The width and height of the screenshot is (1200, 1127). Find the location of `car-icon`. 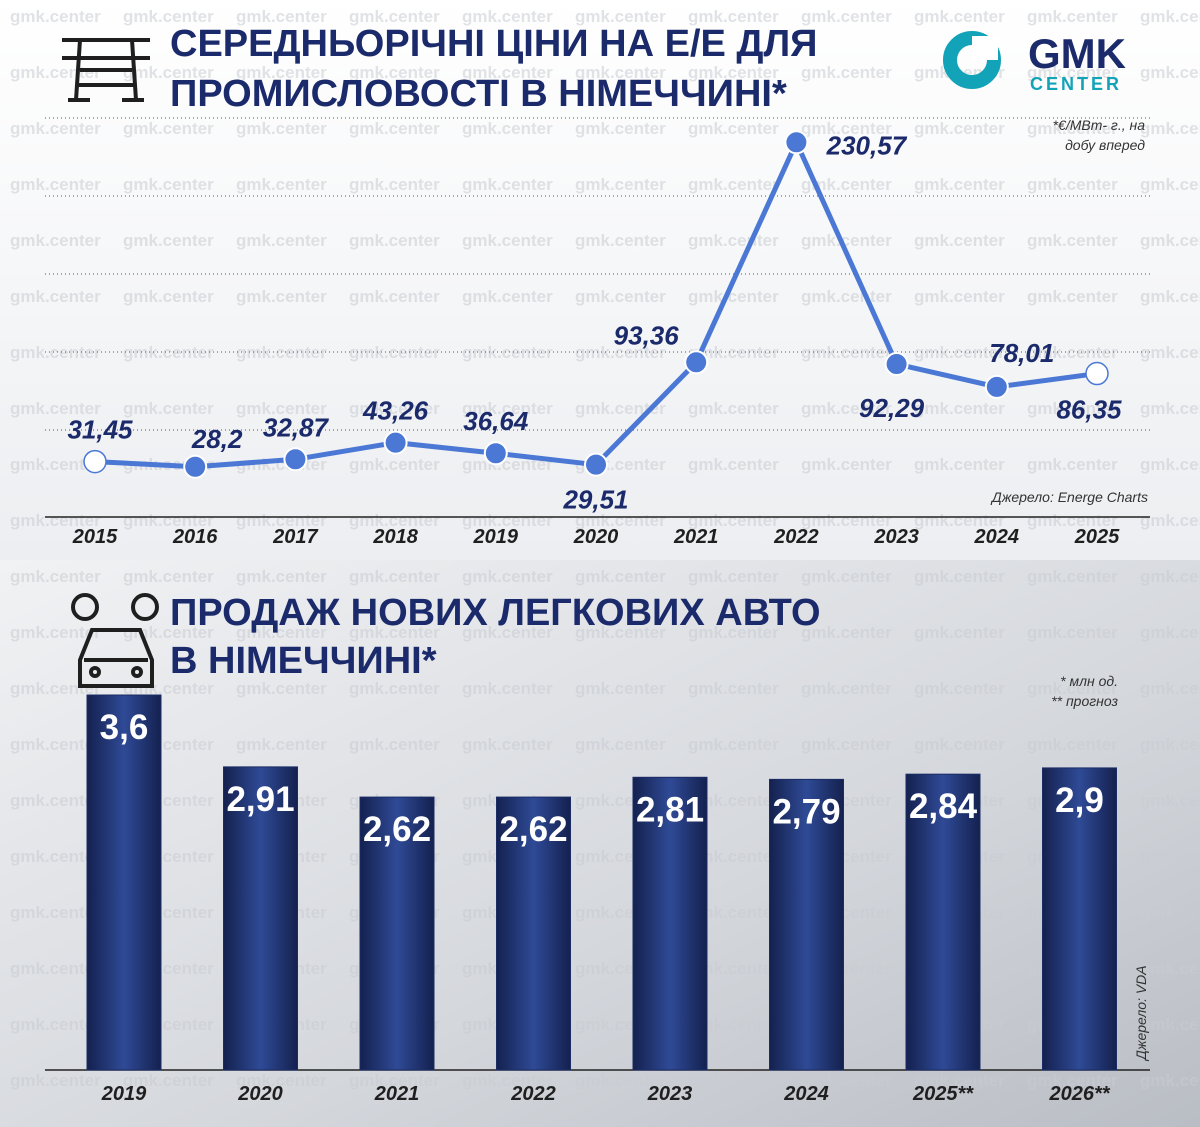

car-icon is located at coordinates (115, 640).